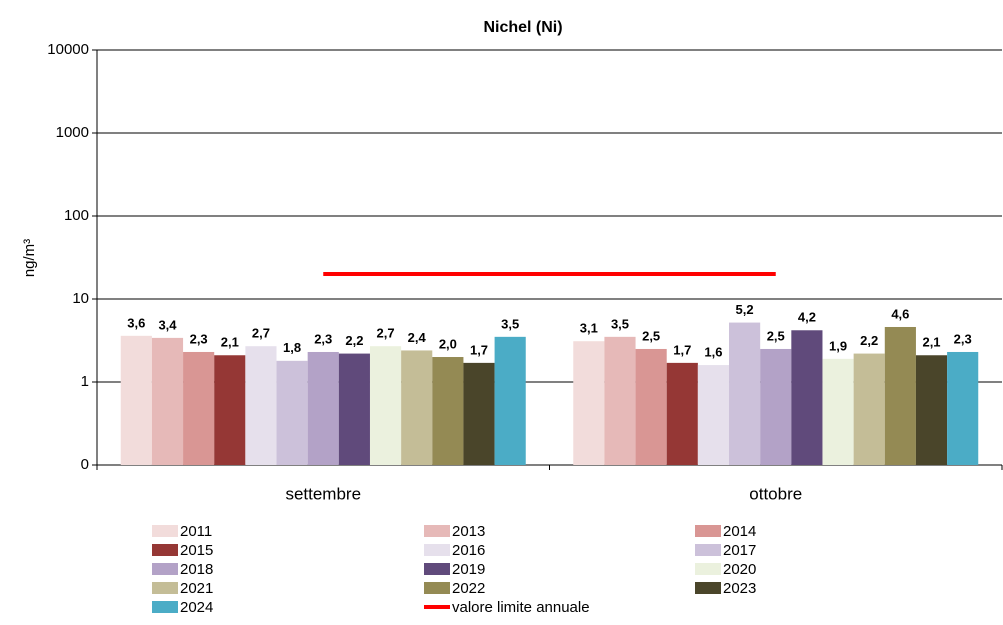 The image size is (1003, 625). What do you see at coordinates (292, 347) in the screenshot?
I see `data-label: 1,8` at bounding box center [292, 347].